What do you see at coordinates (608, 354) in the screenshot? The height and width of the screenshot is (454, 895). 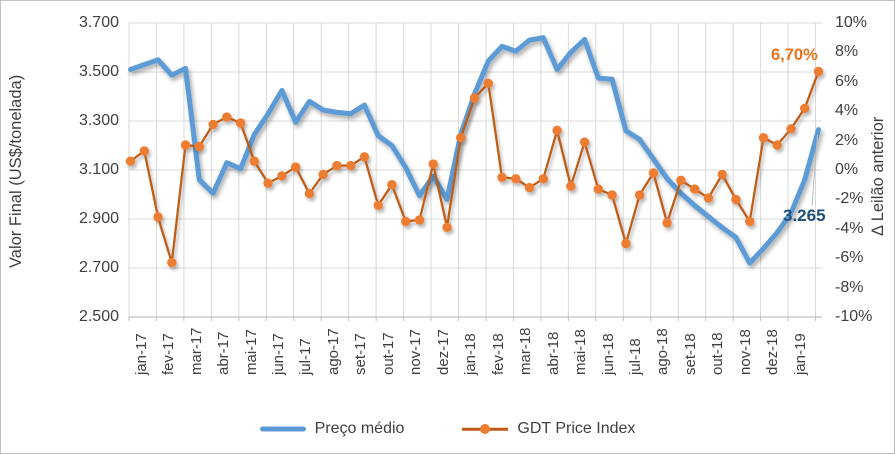 I see `x-tick-label: jun-18` at bounding box center [608, 354].